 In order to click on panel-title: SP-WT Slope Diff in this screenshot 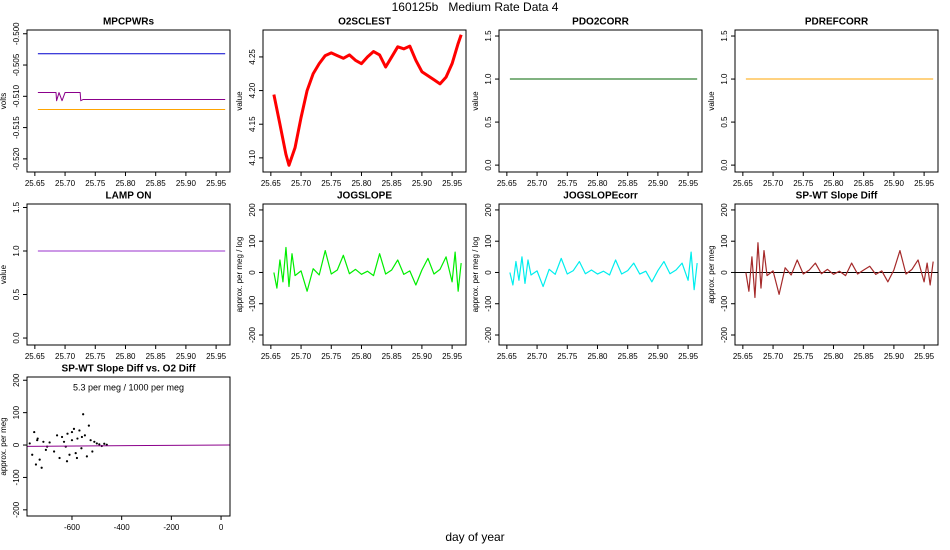, I will do `click(837, 196)`.